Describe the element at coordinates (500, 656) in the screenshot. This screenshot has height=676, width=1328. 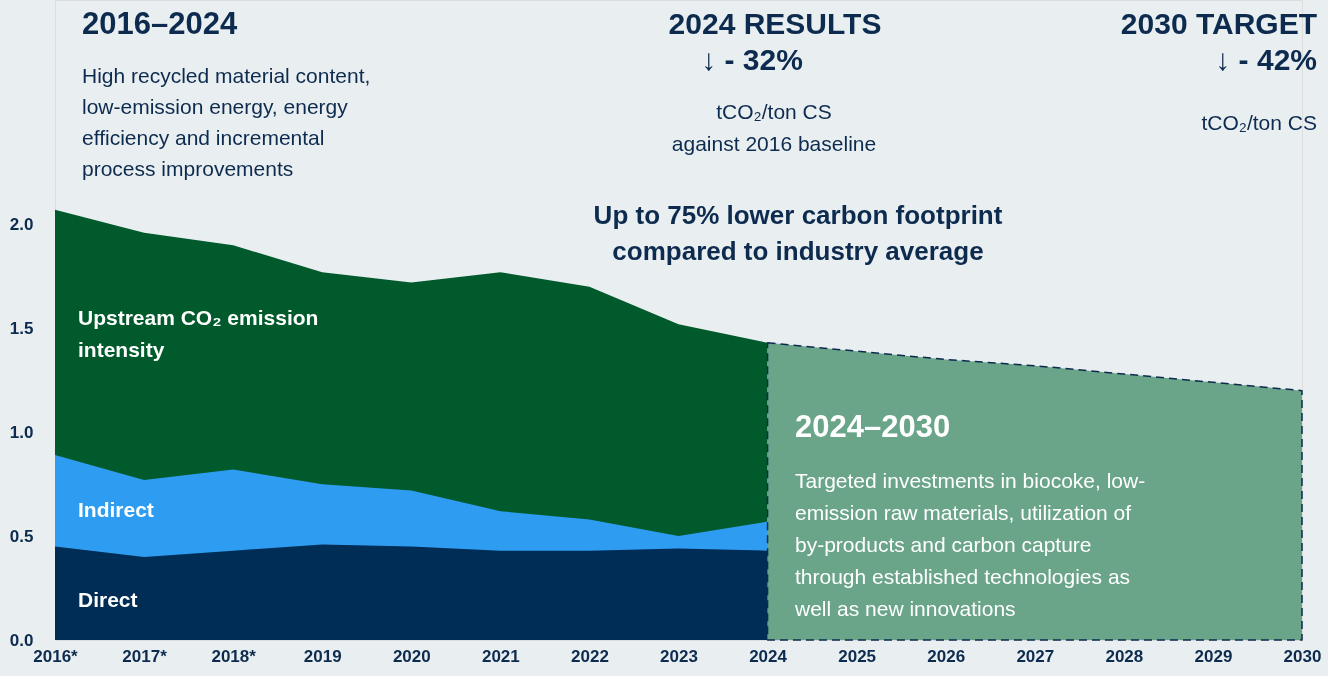
I see `x-tick-label: 2021` at that location.